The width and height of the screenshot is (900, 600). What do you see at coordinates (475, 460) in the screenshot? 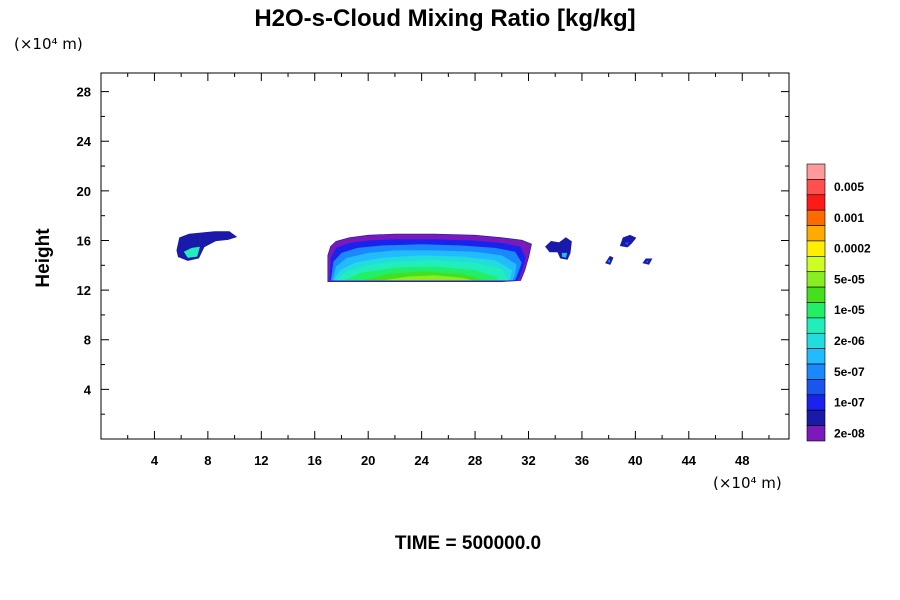
I see `x-tick-label: 28` at bounding box center [475, 460].